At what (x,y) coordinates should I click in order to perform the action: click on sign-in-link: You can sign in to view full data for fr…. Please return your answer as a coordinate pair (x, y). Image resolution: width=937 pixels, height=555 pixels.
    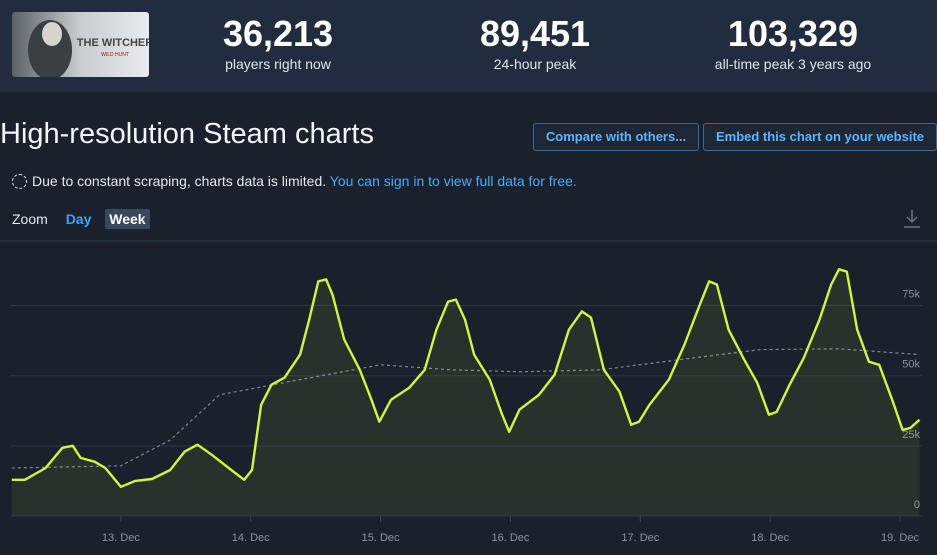
    Looking at the image, I should click on (453, 181).